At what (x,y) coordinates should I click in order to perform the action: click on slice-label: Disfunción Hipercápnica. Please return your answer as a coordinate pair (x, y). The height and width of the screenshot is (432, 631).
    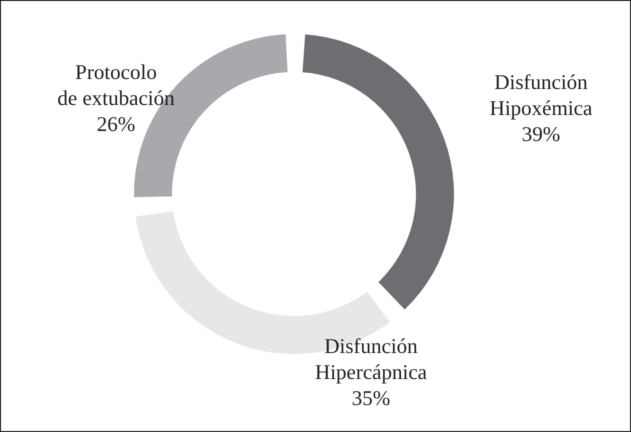
    Looking at the image, I should click on (371, 359).